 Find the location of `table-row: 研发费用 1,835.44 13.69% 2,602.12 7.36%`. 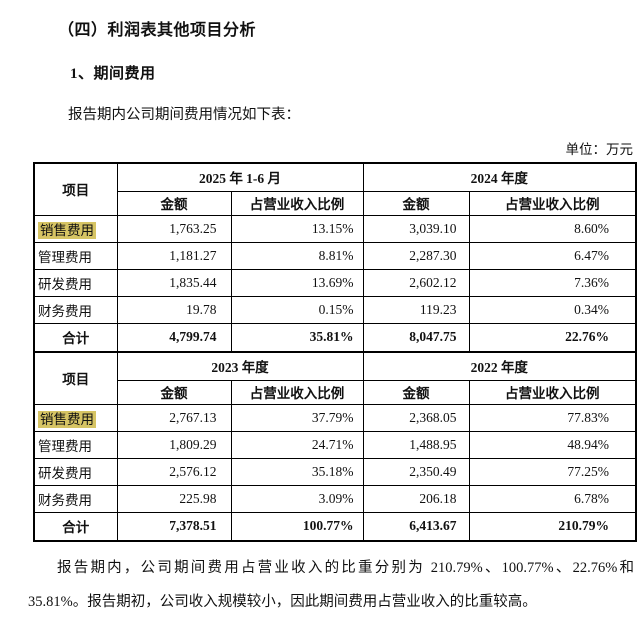

table-row: 研发费用 1,835.44 13.69% 2,602.12 7.36% is located at coordinates (335, 282).